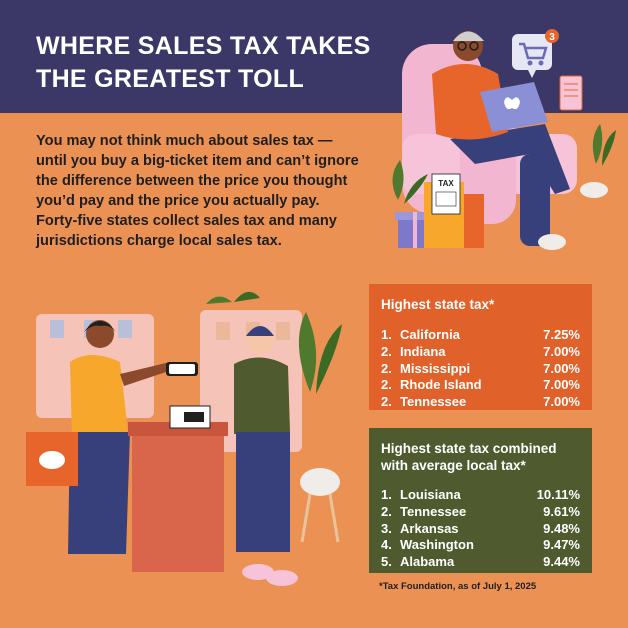 This screenshot has width=628, height=628. I want to click on page-title: WHERE SALES TAX TAKES THE GREATEST TOLL, so click(203, 62).